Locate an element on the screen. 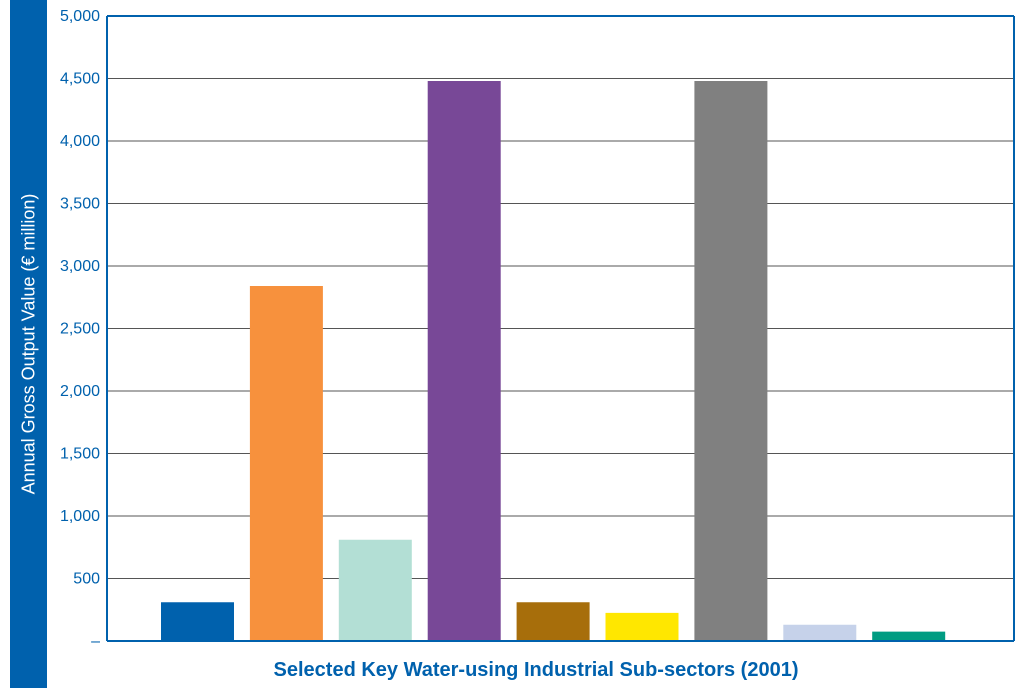 The width and height of the screenshot is (1025, 688). y-tick-label: 2,500 is located at coordinates (80, 329).